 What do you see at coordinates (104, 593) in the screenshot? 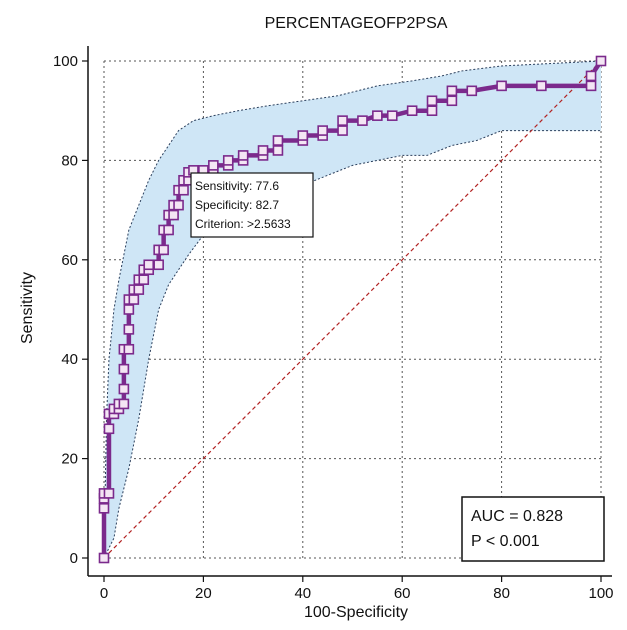
I see `x-tick-label-0: 0` at bounding box center [104, 593].